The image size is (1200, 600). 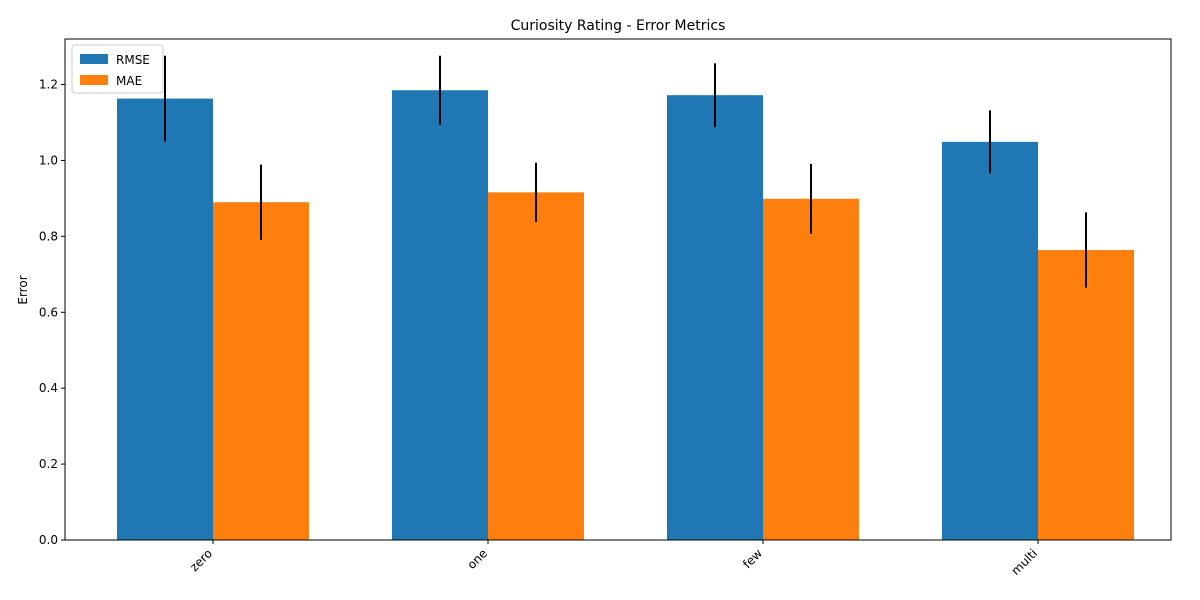 I want to click on y-tick-label: 0.2, so click(x=48, y=464).